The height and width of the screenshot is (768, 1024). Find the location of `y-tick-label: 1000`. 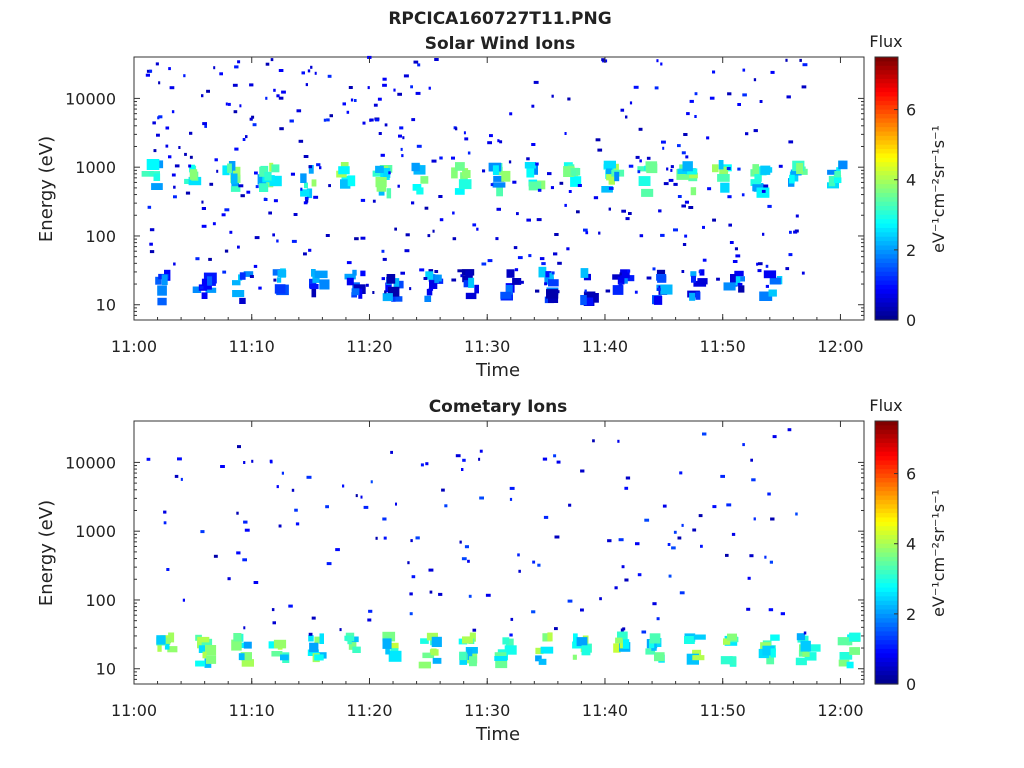

y-tick-label: 1000 is located at coordinates (95, 531).